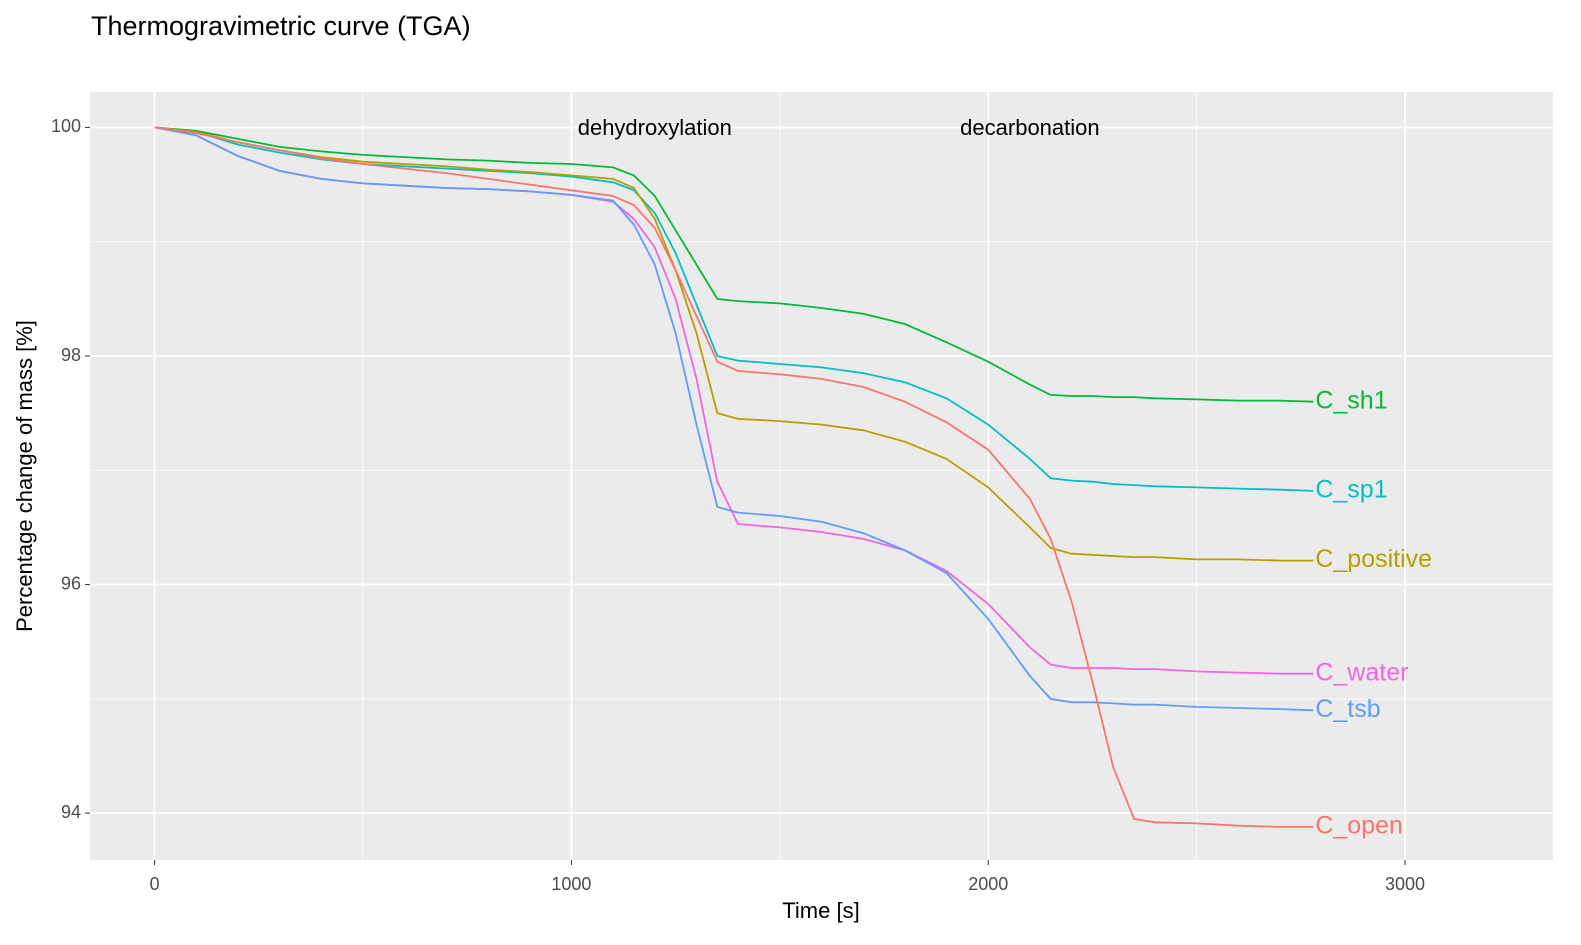 The image size is (1581, 945). I want to click on y-axis-title: Percentage change of mass [%], so click(24, 476).